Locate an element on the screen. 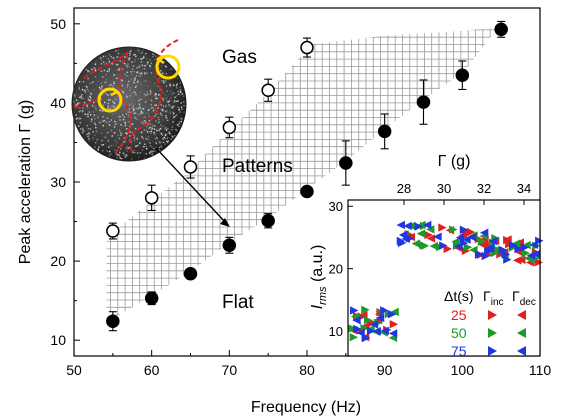 The width and height of the screenshot is (564, 417). legend-dt-50: 50 is located at coordinates (459, 333).